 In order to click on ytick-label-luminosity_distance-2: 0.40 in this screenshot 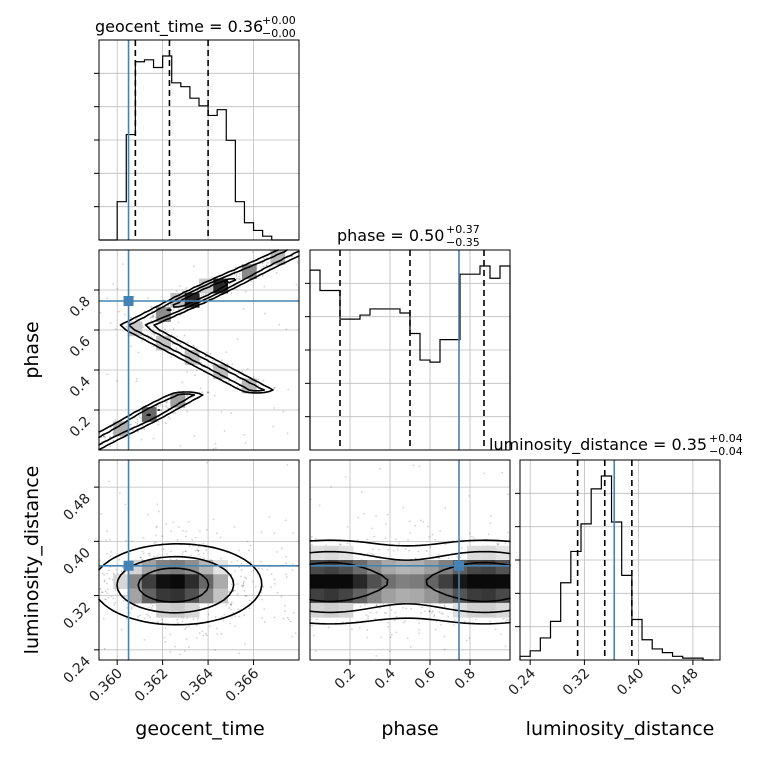, I will do `click(76, 561)`.